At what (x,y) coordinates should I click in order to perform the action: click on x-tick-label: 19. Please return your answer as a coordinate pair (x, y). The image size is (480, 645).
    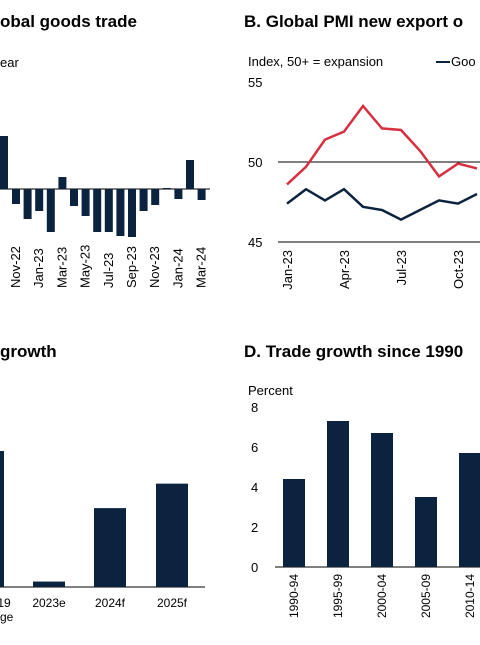
    Looking at the image, I should click on (5, 603).